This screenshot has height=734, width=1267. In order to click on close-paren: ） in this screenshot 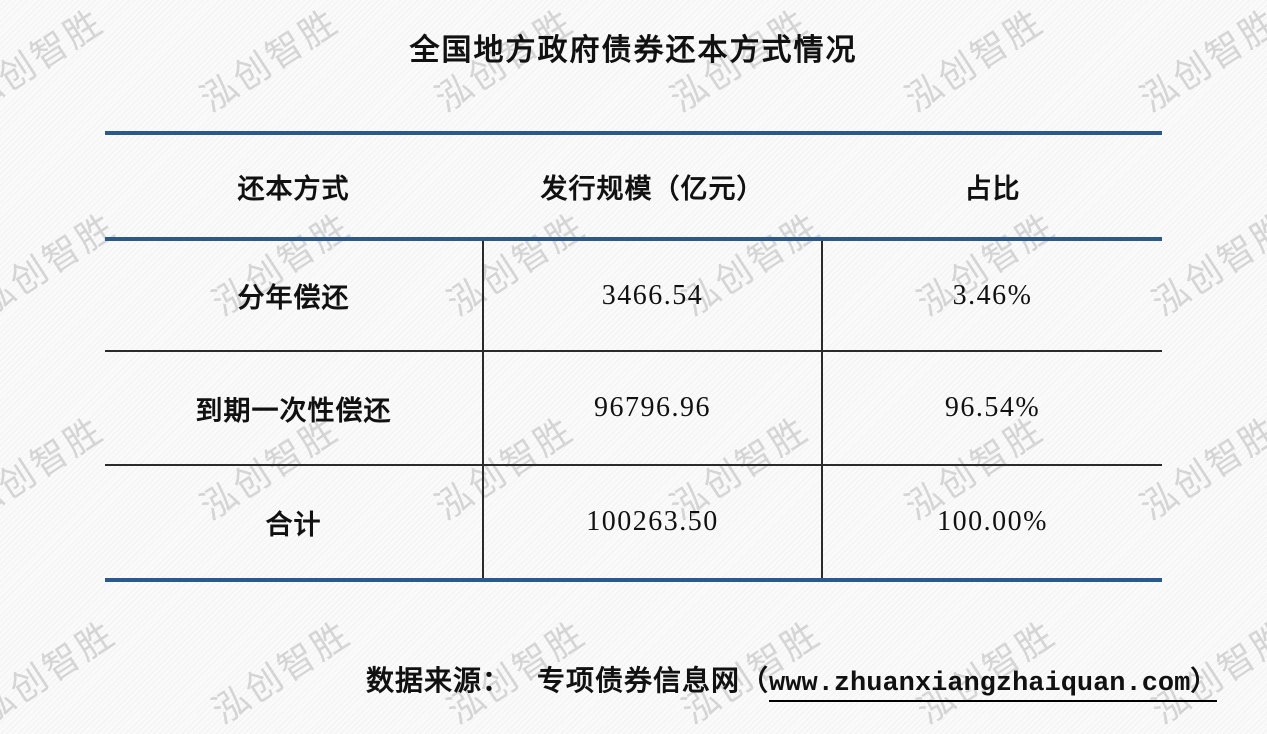, I will do `click(1204, 681)`.